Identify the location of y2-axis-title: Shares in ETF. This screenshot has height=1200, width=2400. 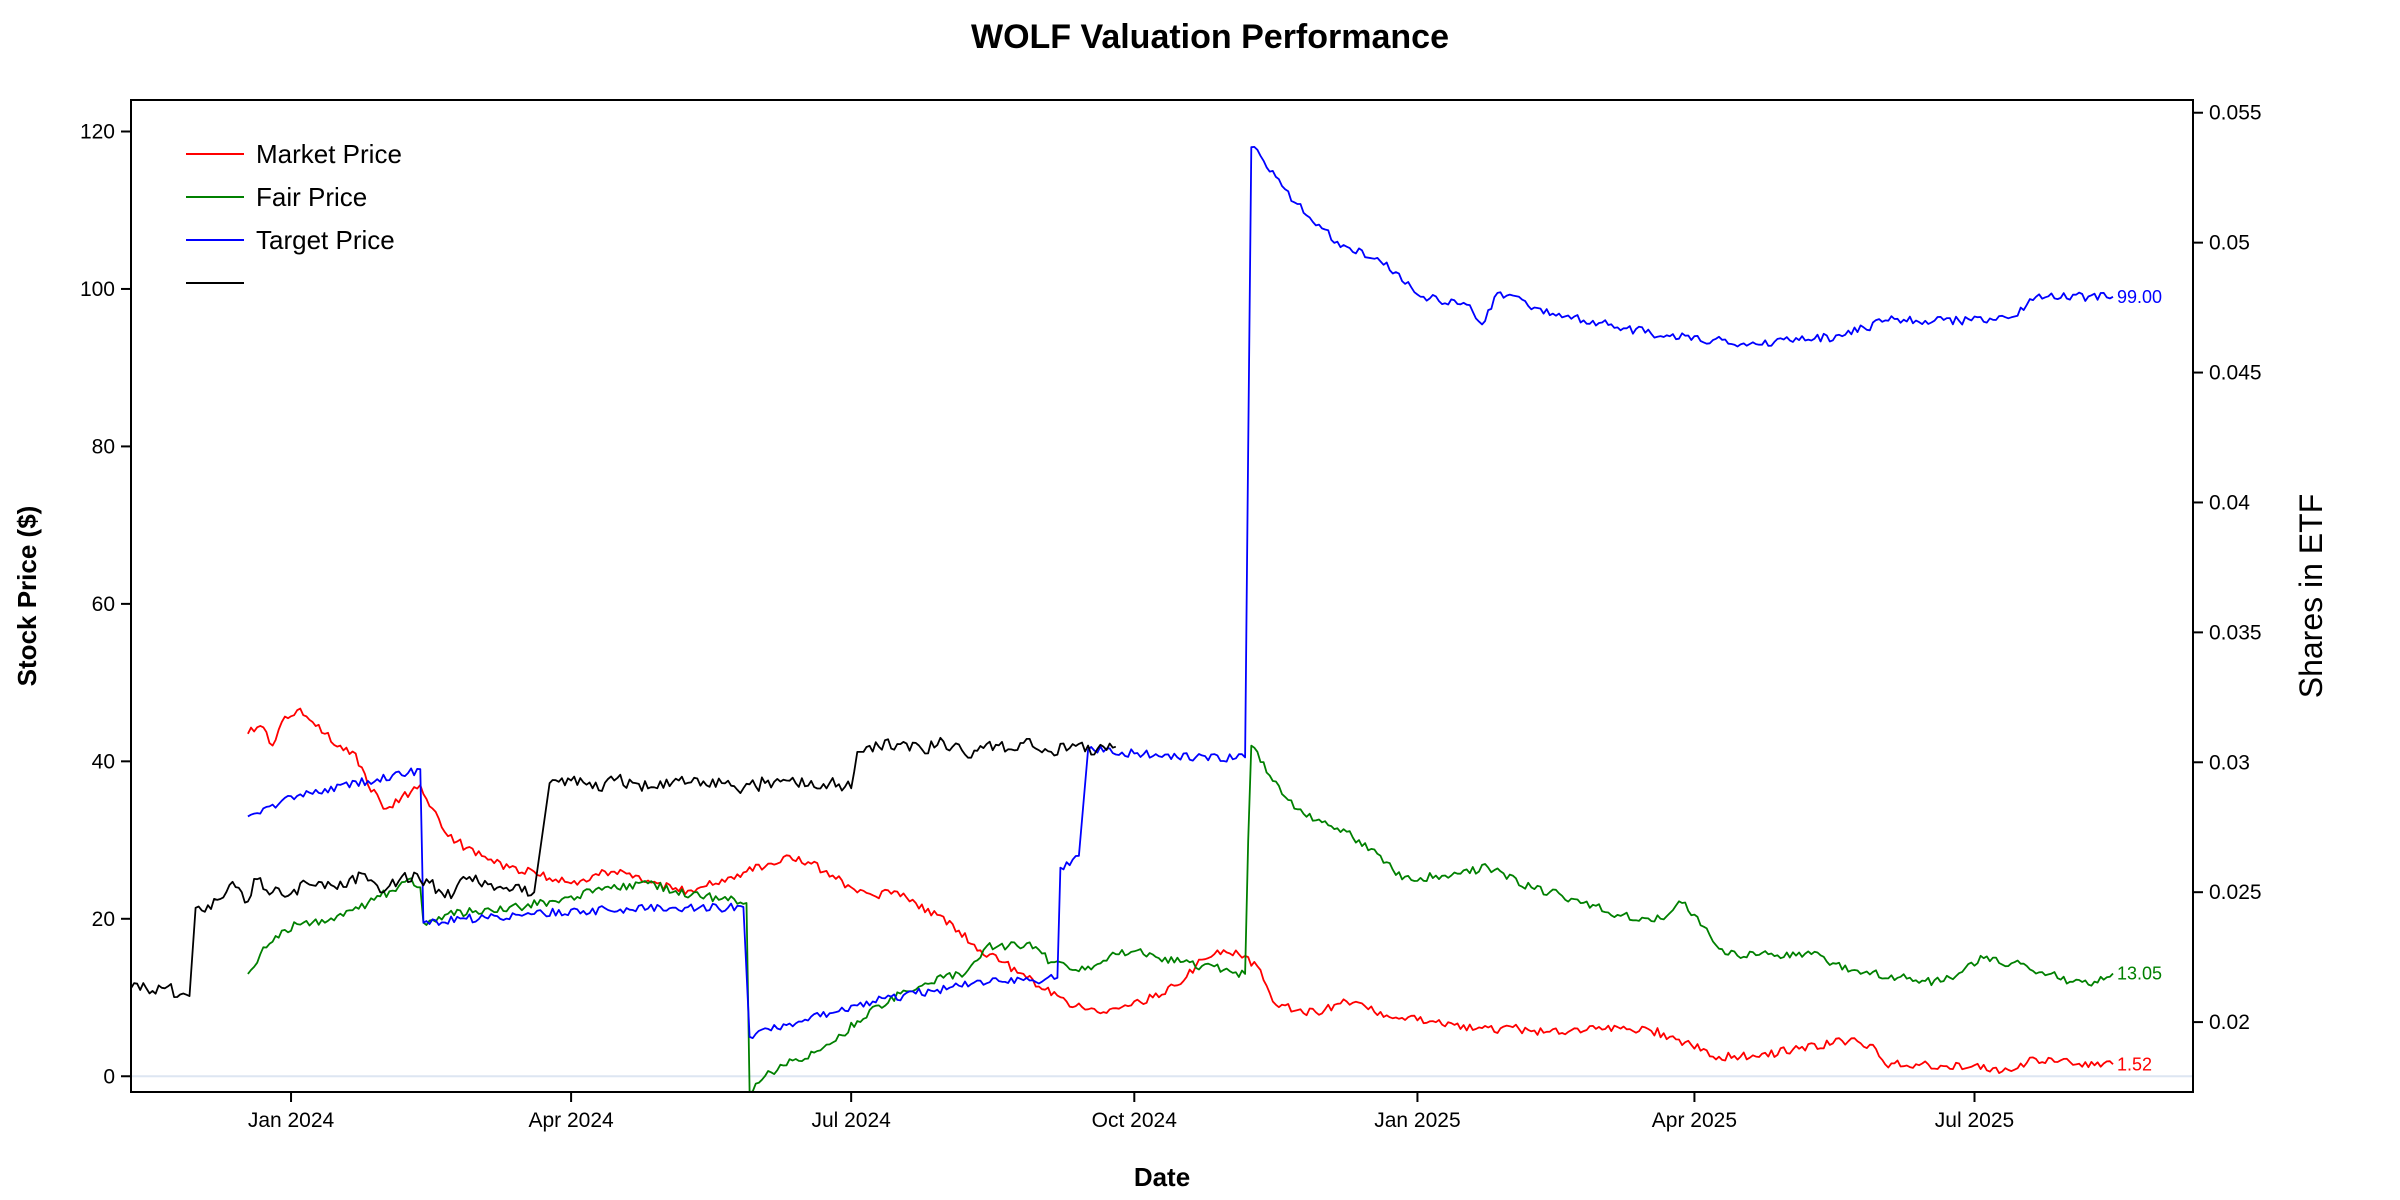
(2311, 596).